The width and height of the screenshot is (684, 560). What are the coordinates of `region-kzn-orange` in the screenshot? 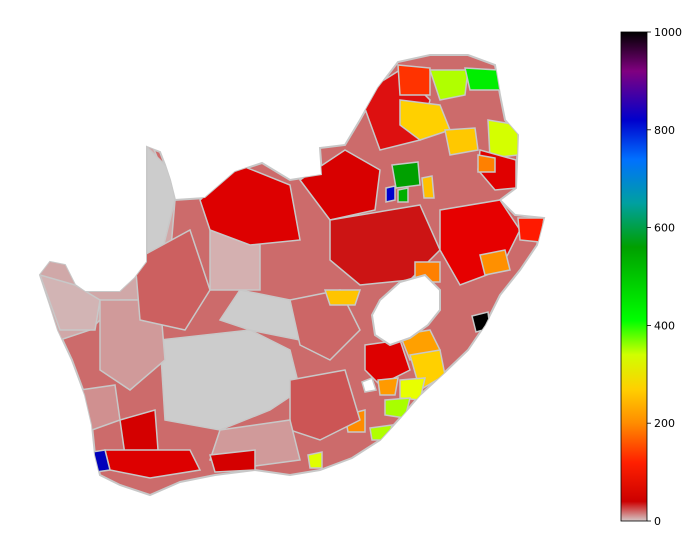 It's located at (495, 262).